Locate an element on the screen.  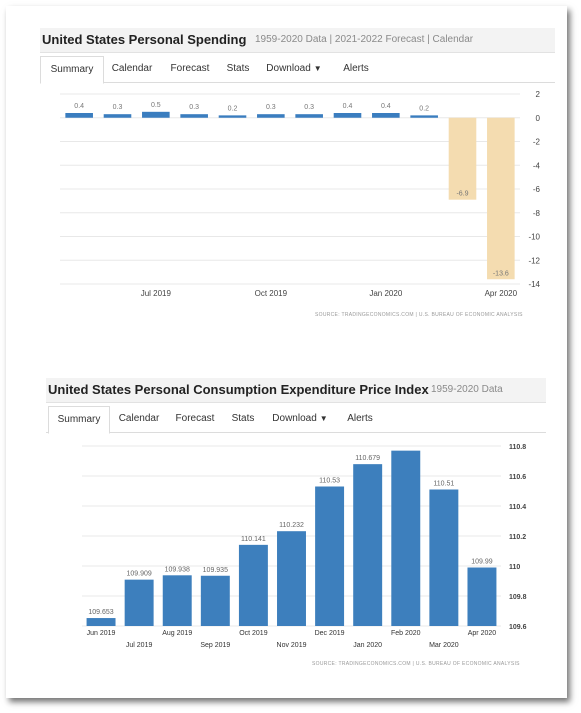
y-tick-label: -8 is located at coordinates (537, 213).